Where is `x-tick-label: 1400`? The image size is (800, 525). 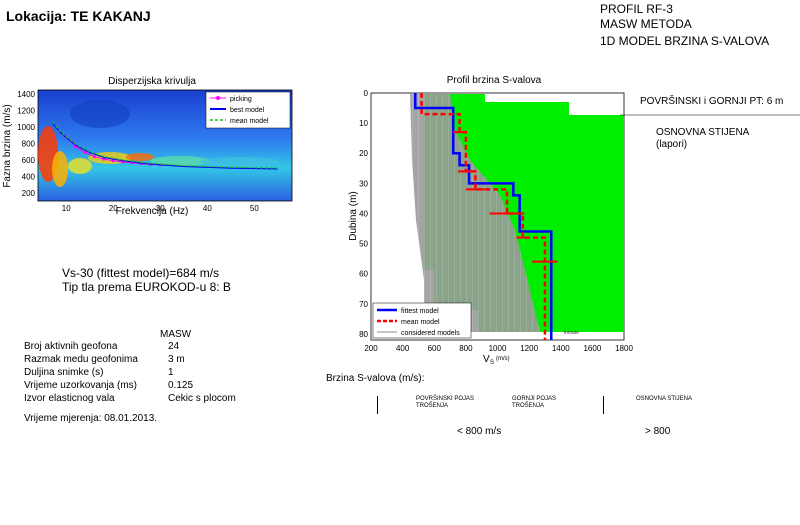
x-tick-label: 1400 is located at coordinates (561, 348).